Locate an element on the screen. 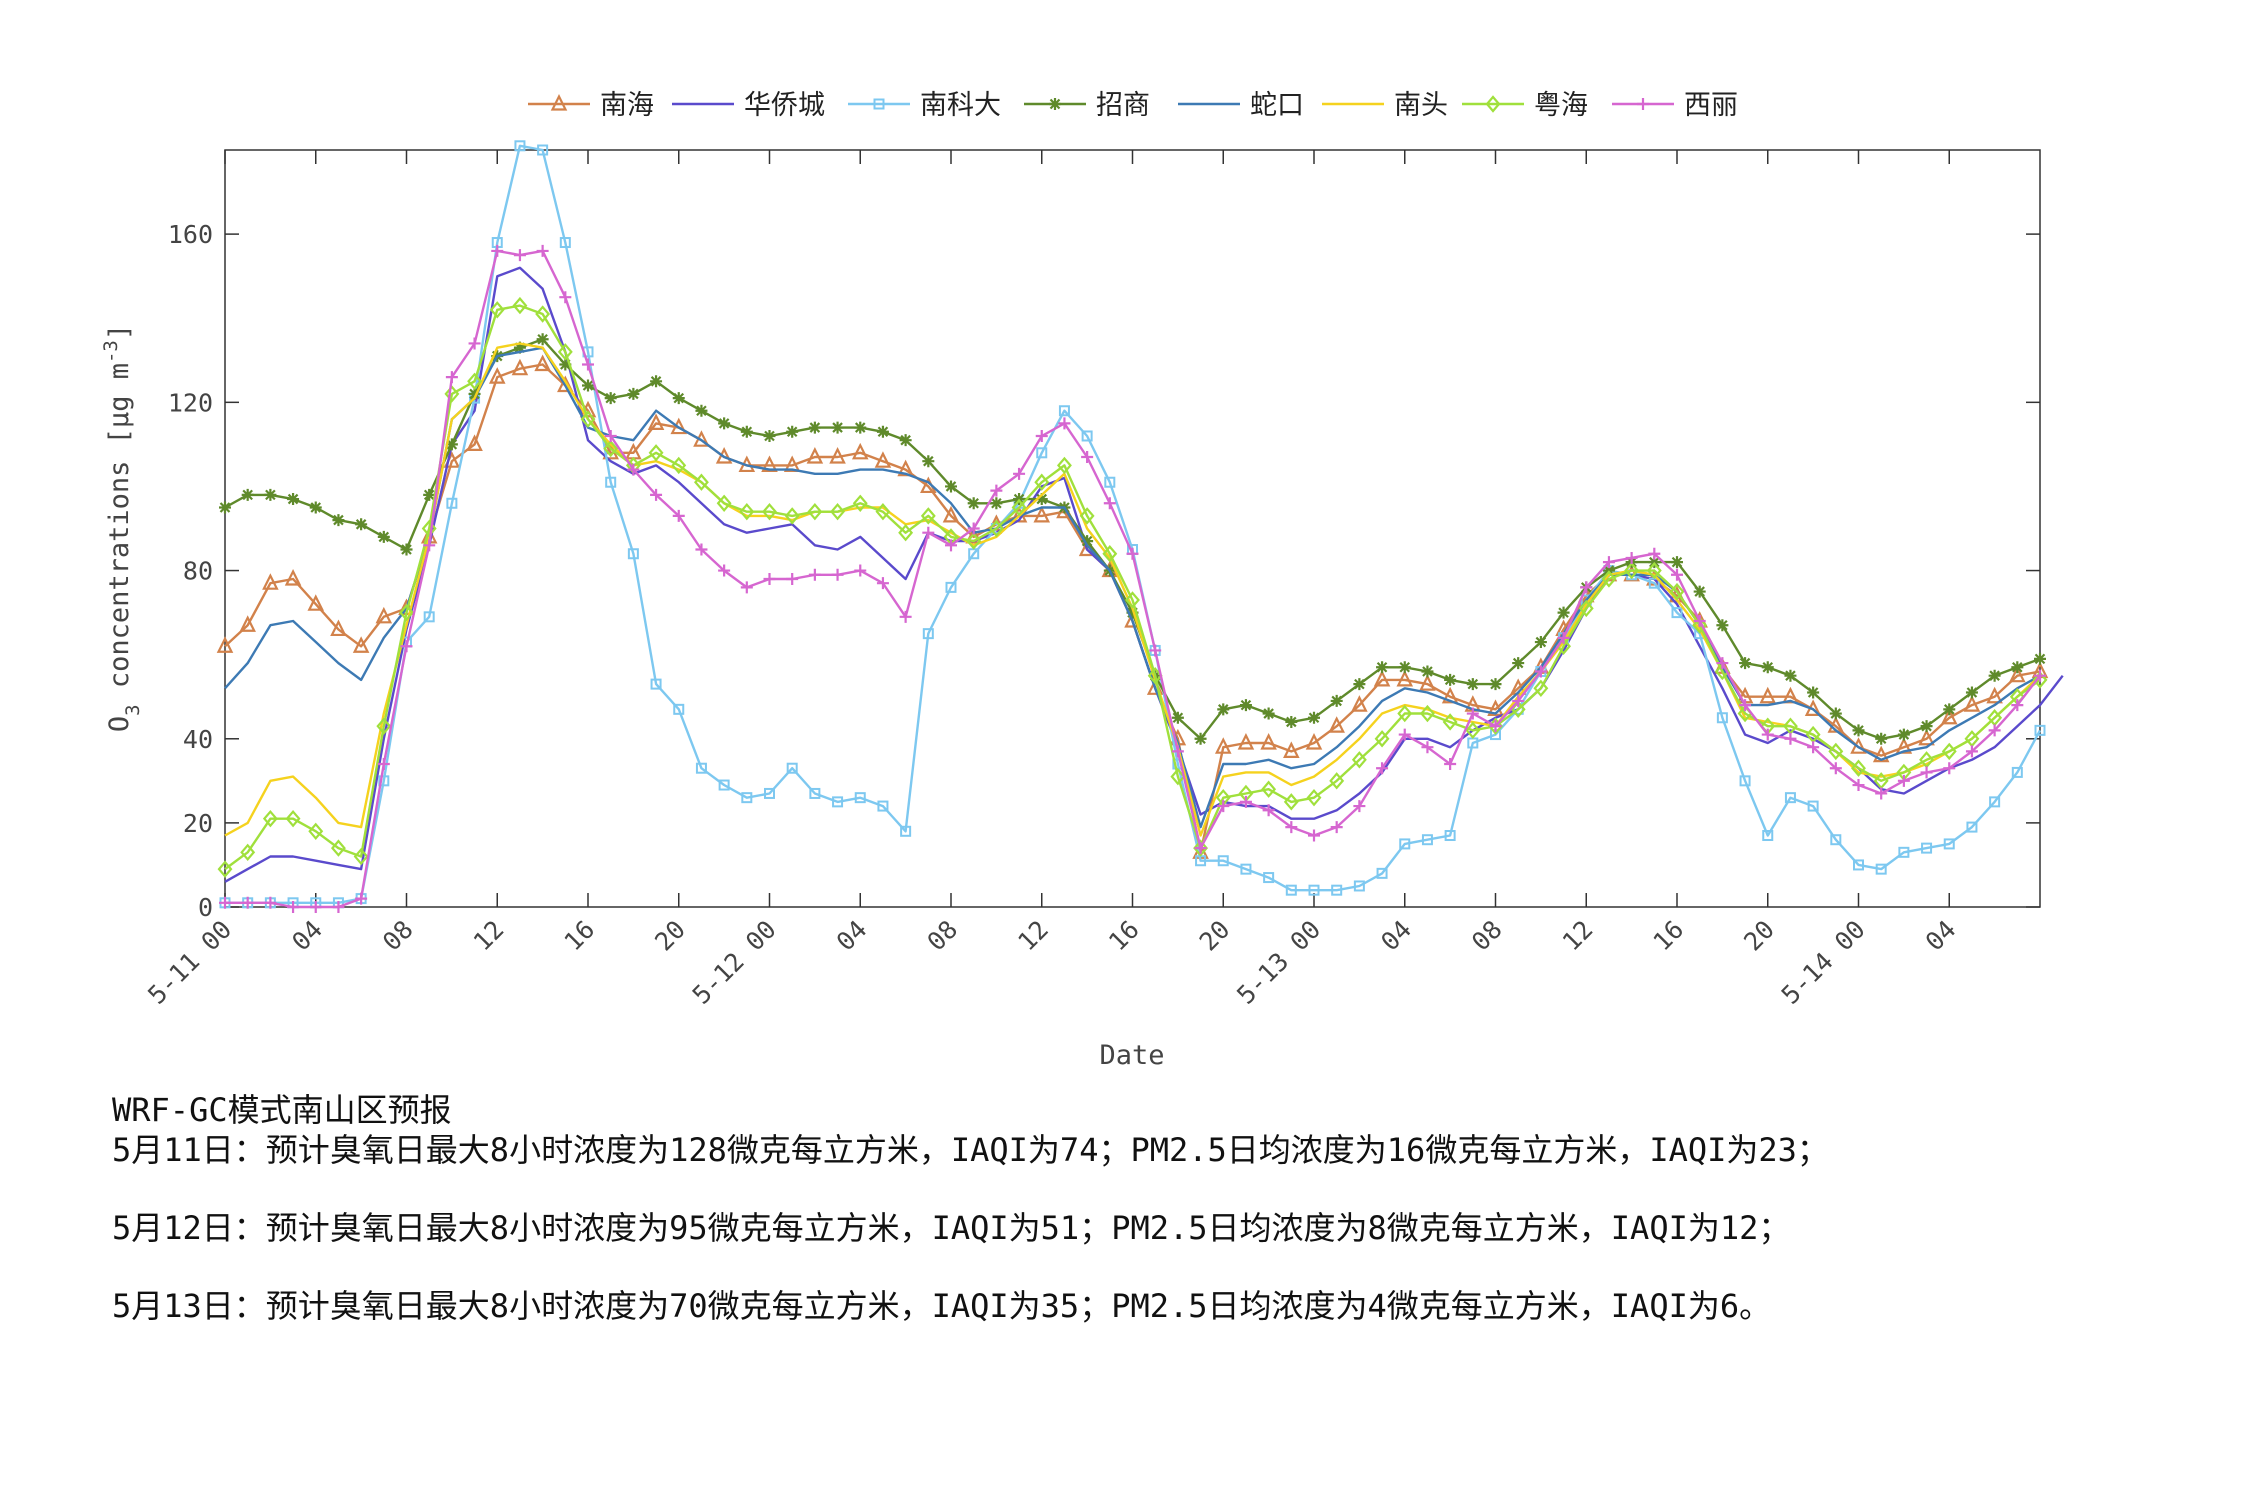 Image resolution: width=2250 pixels, height=1500 pixels. legend-label: 南头 is located at coordinates (1421, 105).